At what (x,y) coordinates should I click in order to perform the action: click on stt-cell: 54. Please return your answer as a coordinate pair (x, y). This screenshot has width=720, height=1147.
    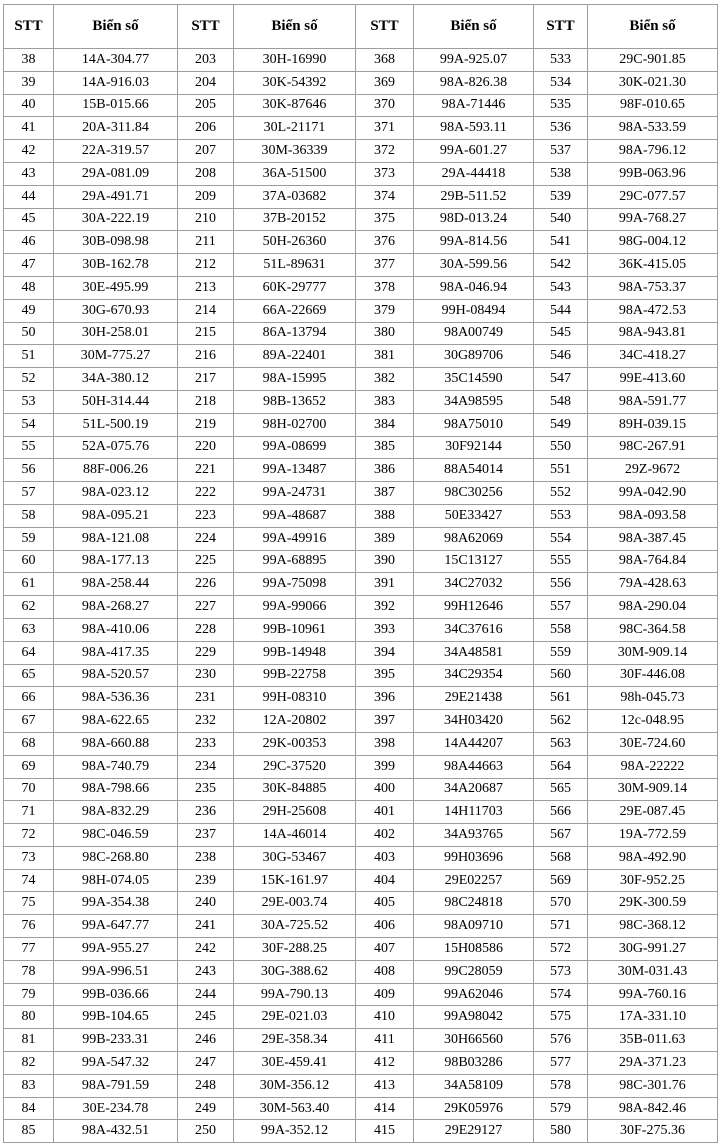
    Looking at the image, I should click on (28, 424).